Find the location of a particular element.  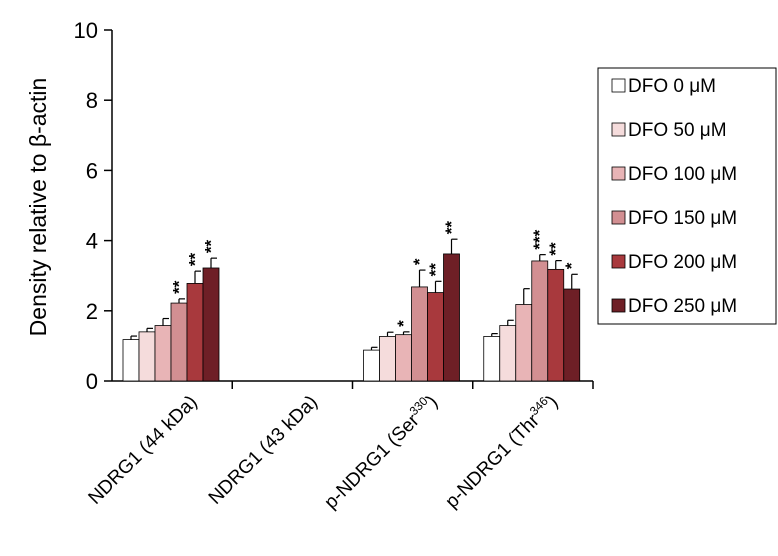

legend-label: DFO 100 μM is located at coordinates (682, 174).